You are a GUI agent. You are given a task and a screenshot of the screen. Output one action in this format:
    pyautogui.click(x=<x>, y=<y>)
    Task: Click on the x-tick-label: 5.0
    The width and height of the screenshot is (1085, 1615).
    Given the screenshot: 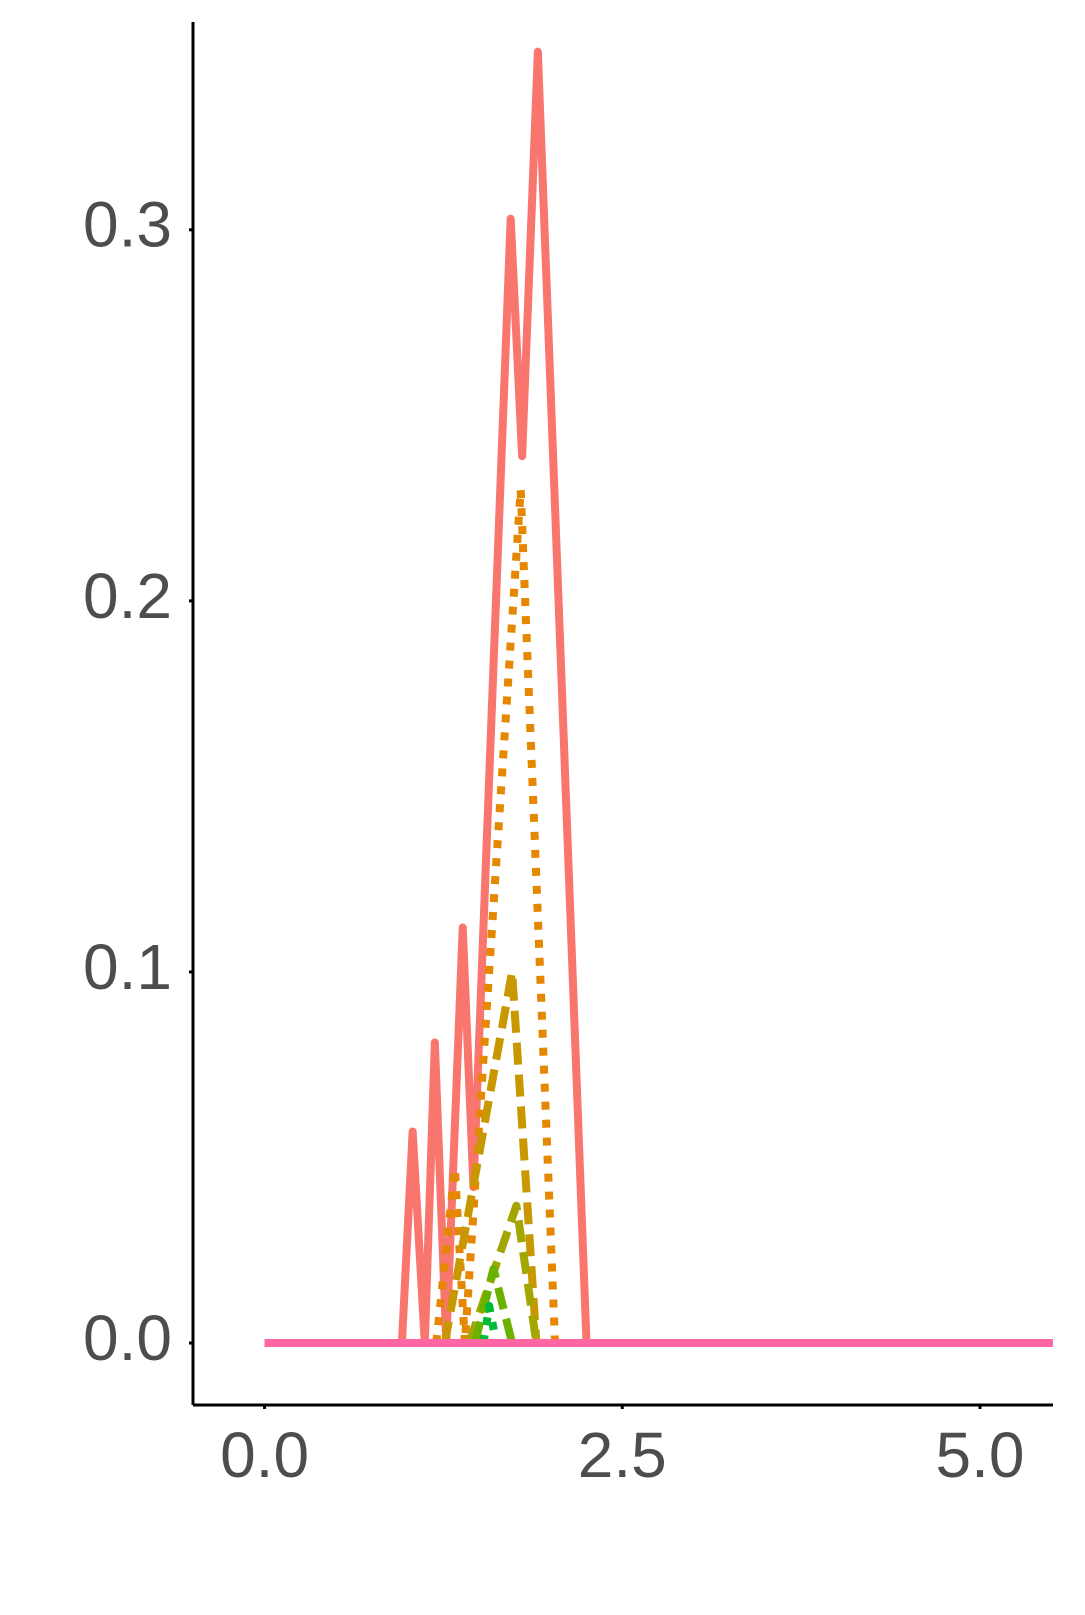 What is the action you would take?
    pyautogui.click(x=980, y=1455)
    